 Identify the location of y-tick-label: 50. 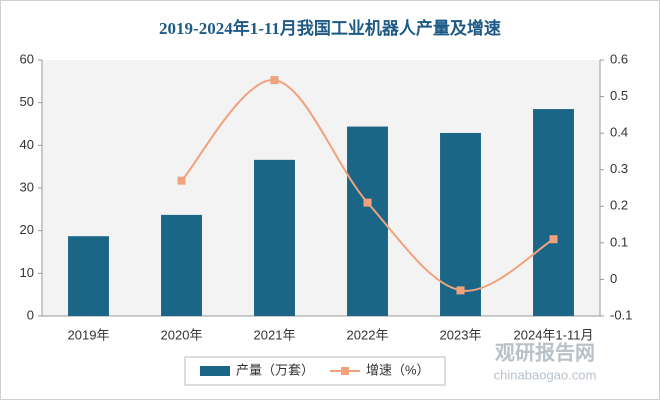
(27, 101).